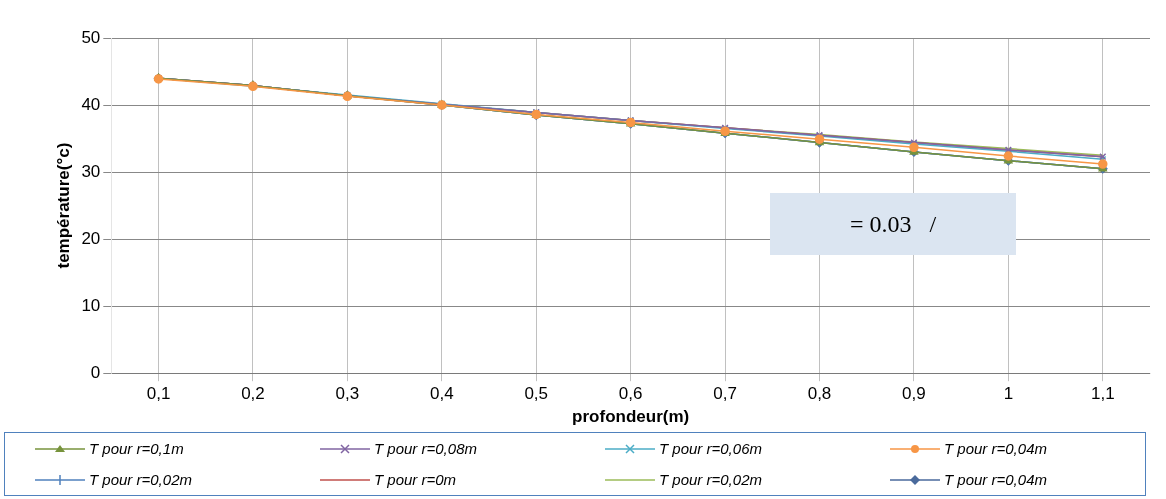 Image resolution: width=1166 pixels, height=499 pixels. What do you see at coordinates (893, 224) in the screenshot?
I see `text-box: = 0.03 /` at bounding box center [893, 224].